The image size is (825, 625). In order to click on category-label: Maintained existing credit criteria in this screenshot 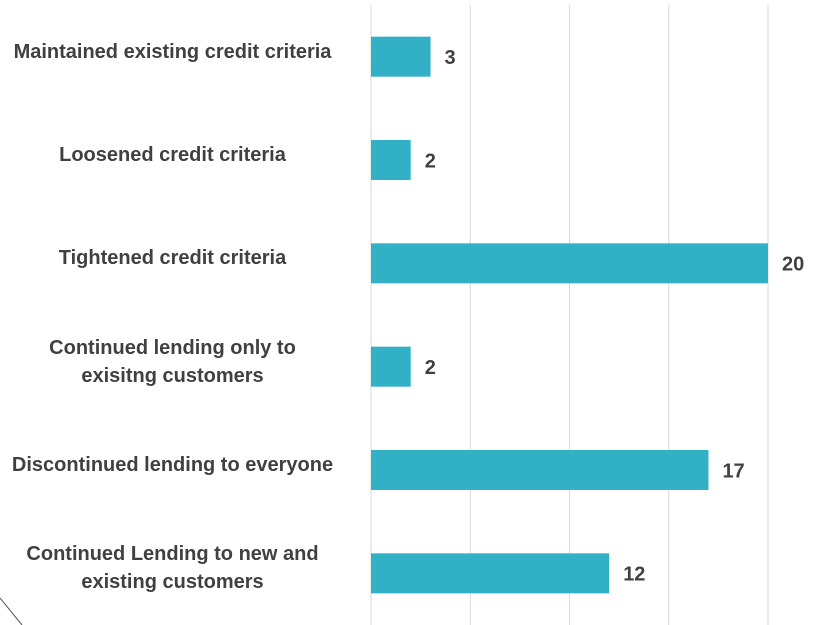, I will do `click(172, 51)`.